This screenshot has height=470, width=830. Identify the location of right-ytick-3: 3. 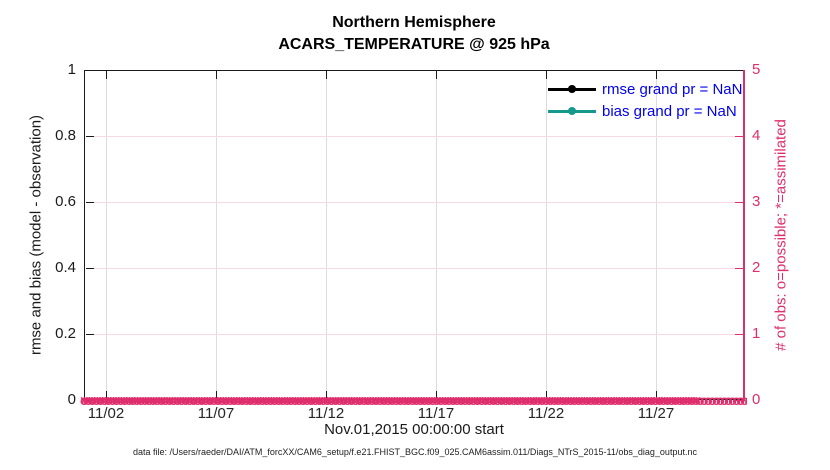
(756, 201).